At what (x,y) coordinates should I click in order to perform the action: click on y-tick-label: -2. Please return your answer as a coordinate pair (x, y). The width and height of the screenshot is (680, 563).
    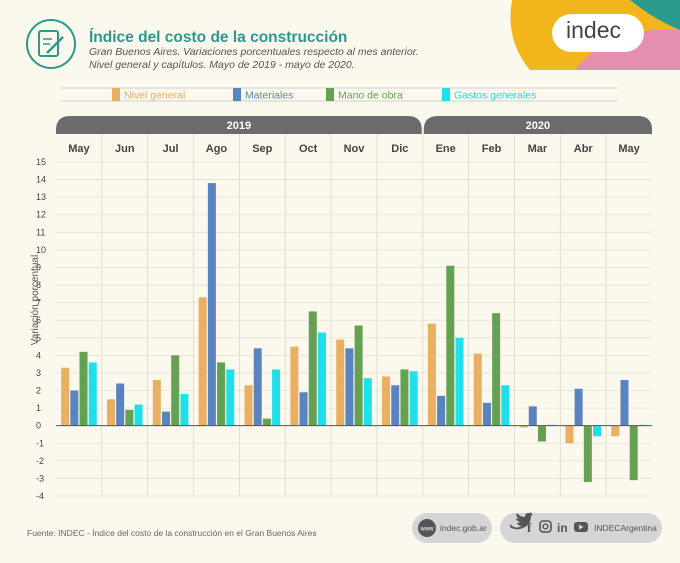
    Looking at the image, I should click on (40, 461).